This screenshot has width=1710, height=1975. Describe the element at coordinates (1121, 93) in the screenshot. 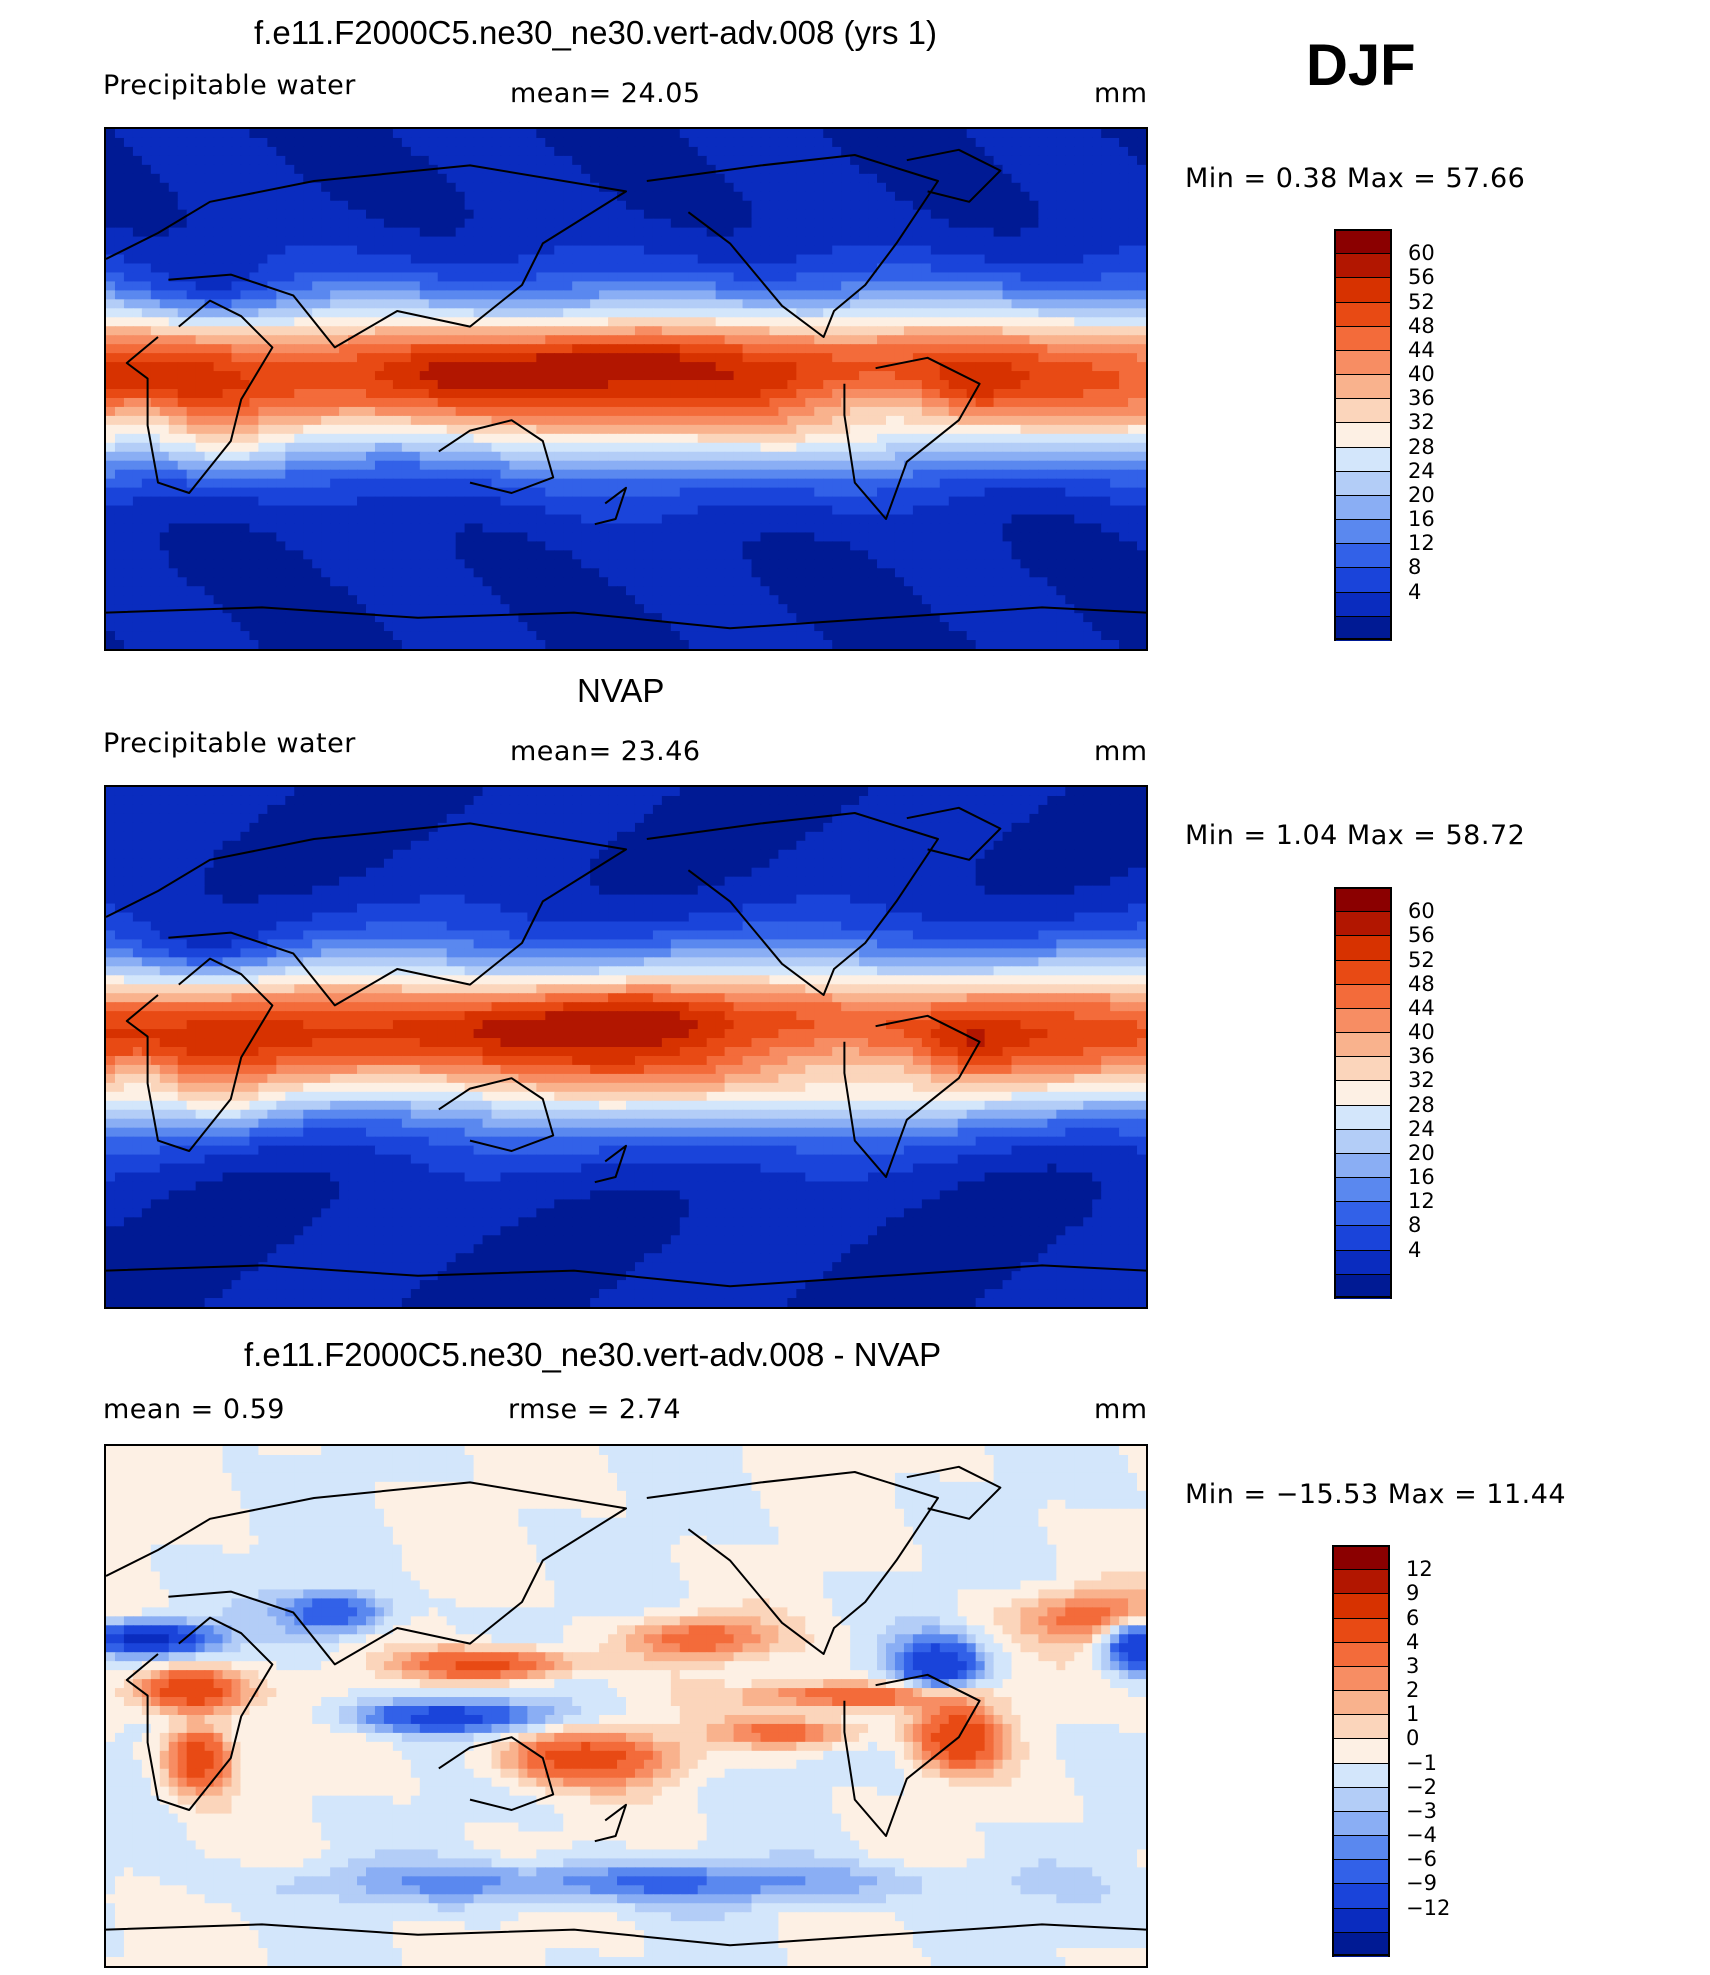

I see `panel-model-units: mm` at that location.